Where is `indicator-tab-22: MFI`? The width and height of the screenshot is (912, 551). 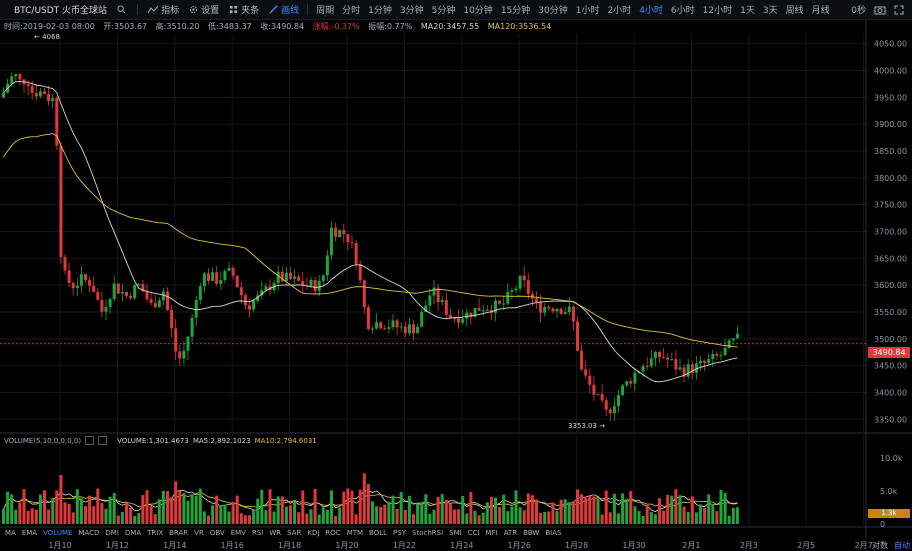 indicator-tab-22: MFI is located at coordinates (491, 533).